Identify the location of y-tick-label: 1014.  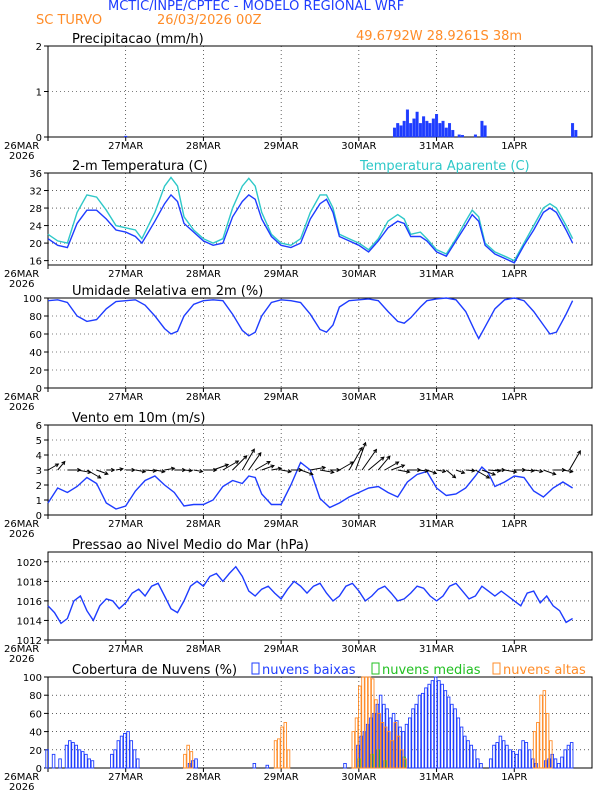
(29, 621).